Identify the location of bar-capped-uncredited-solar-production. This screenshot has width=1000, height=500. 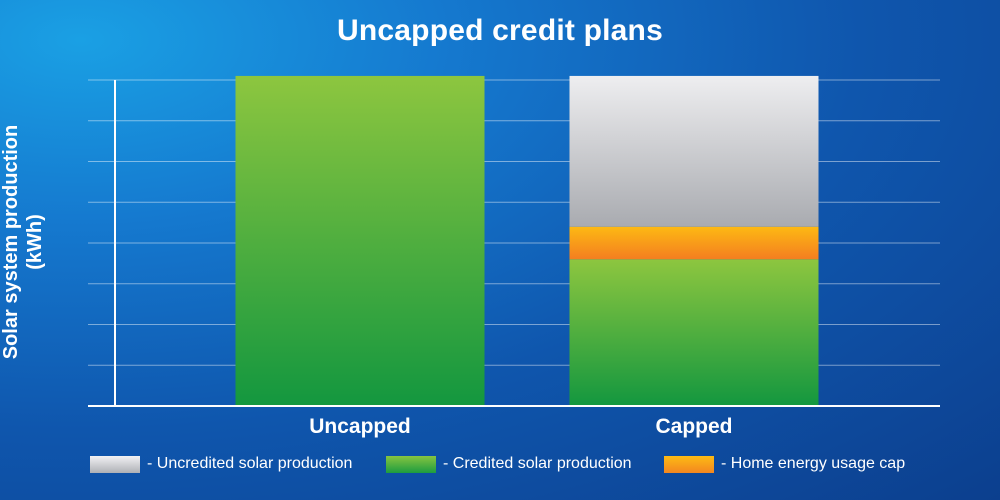
(694, 151).